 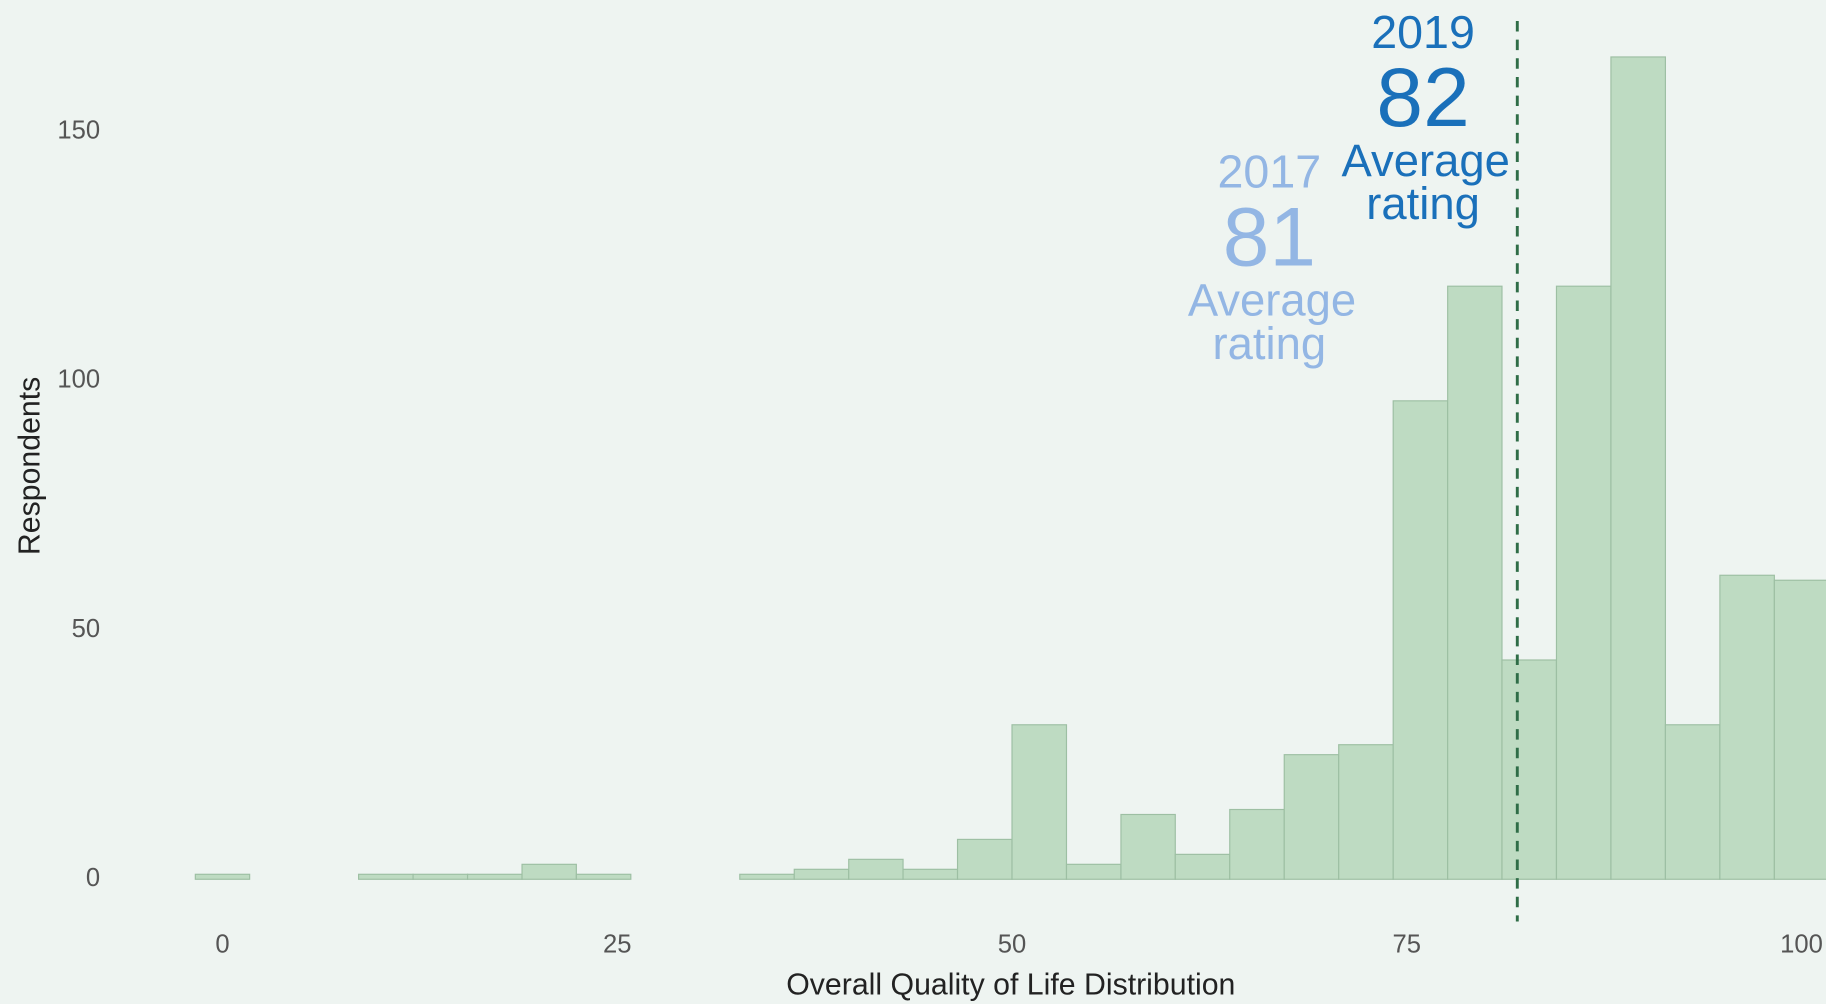 I want to click on x-tick-label: 0, so click(x=222, y=944).